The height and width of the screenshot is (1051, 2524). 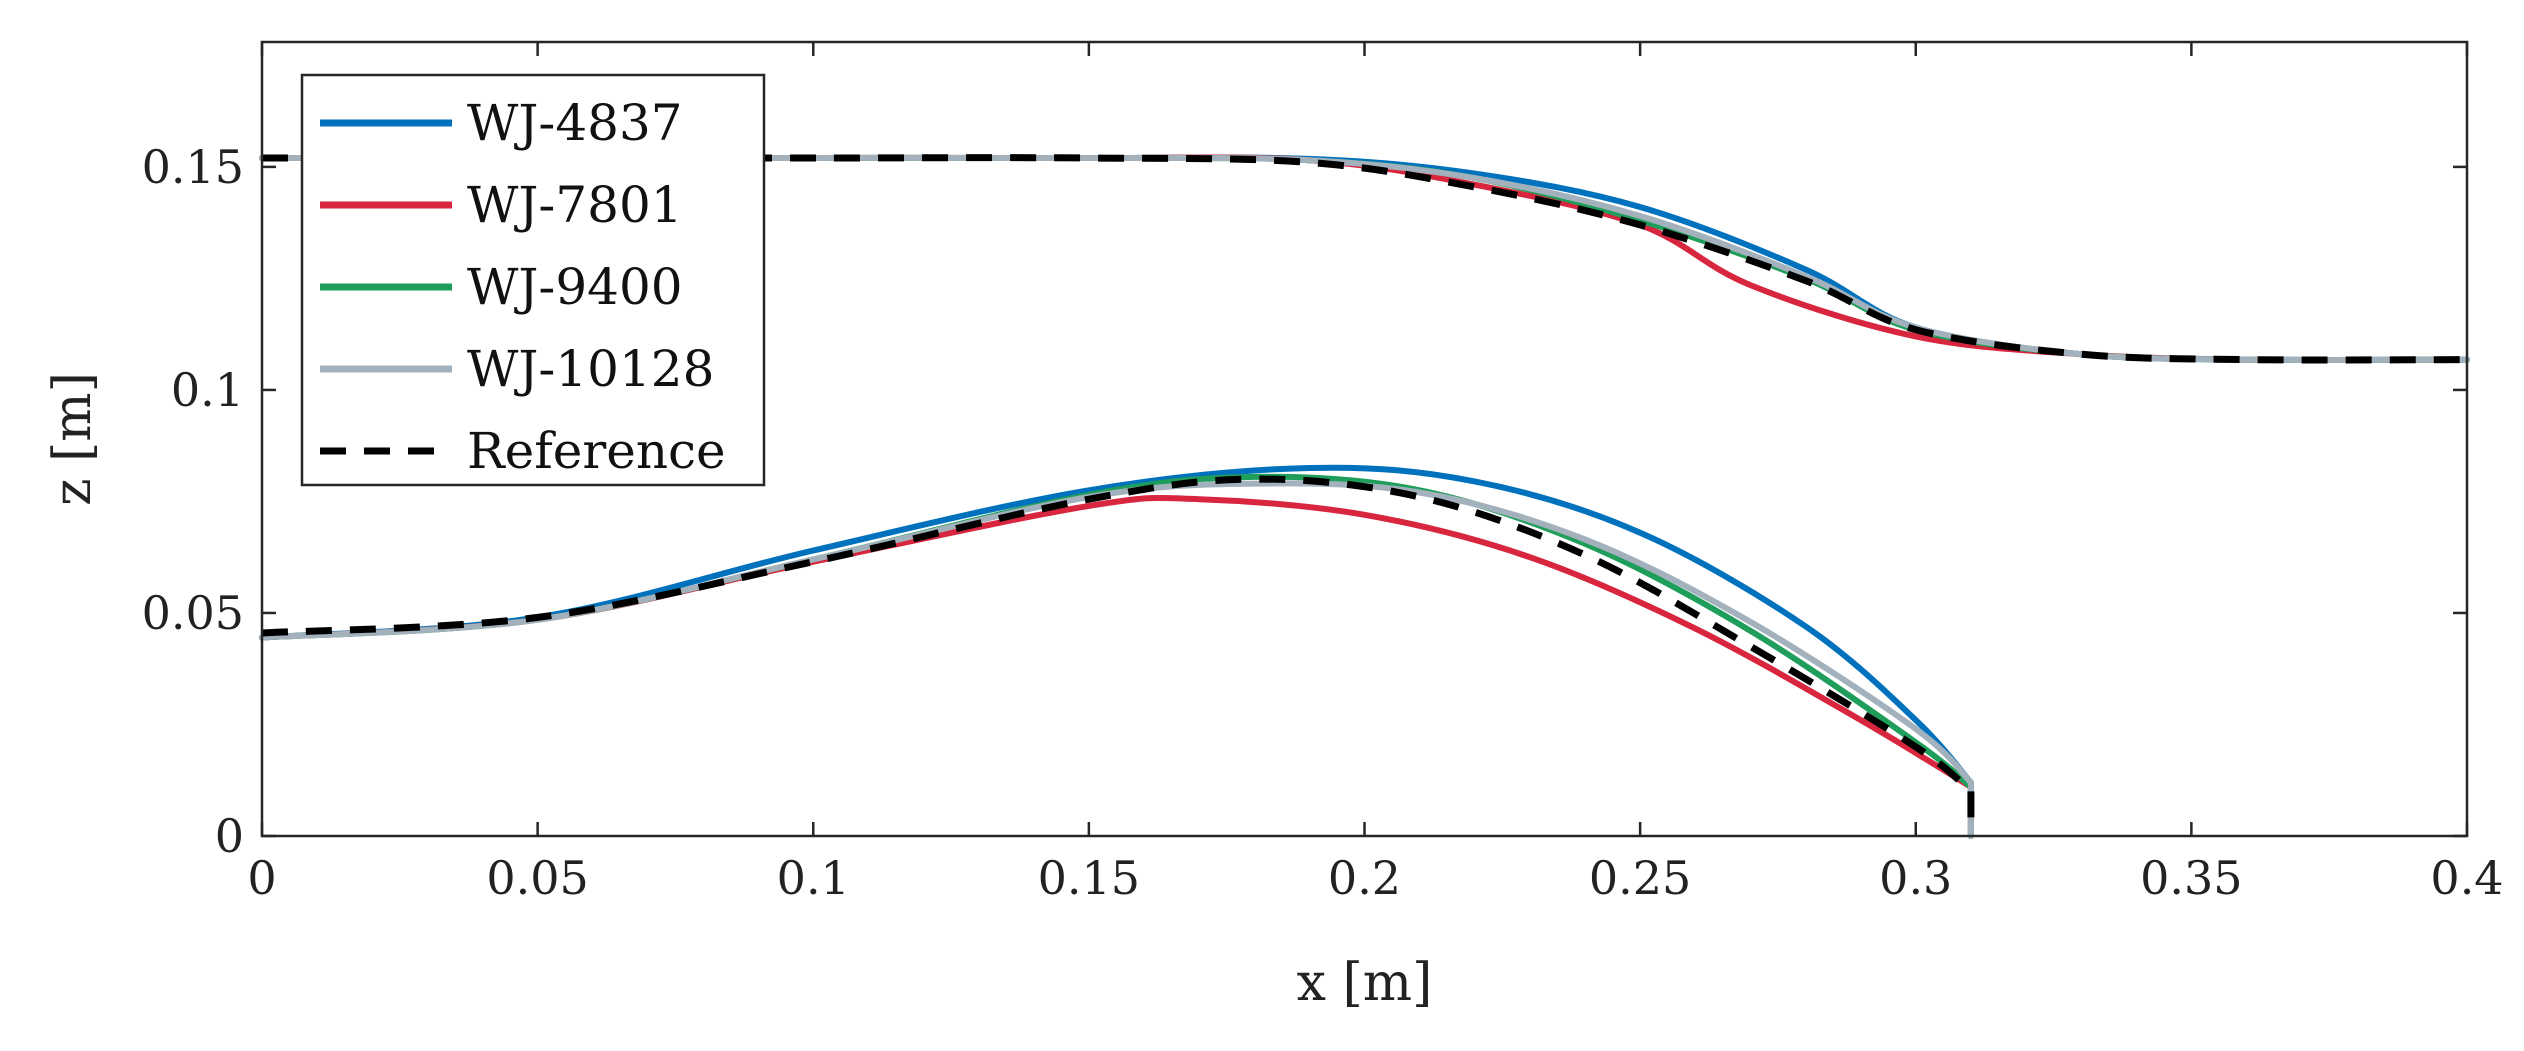 I want to click on legend-label: WJ-7801, so click(x=575, y=205).